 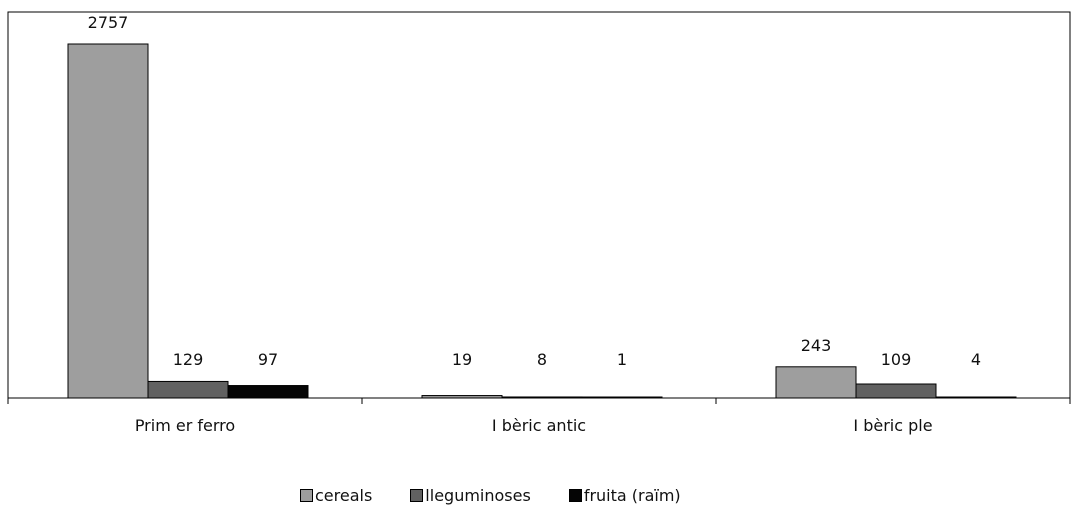 I want to click on legend-item-lleguminoses: lleguminoses, so click(x=470, y=495).